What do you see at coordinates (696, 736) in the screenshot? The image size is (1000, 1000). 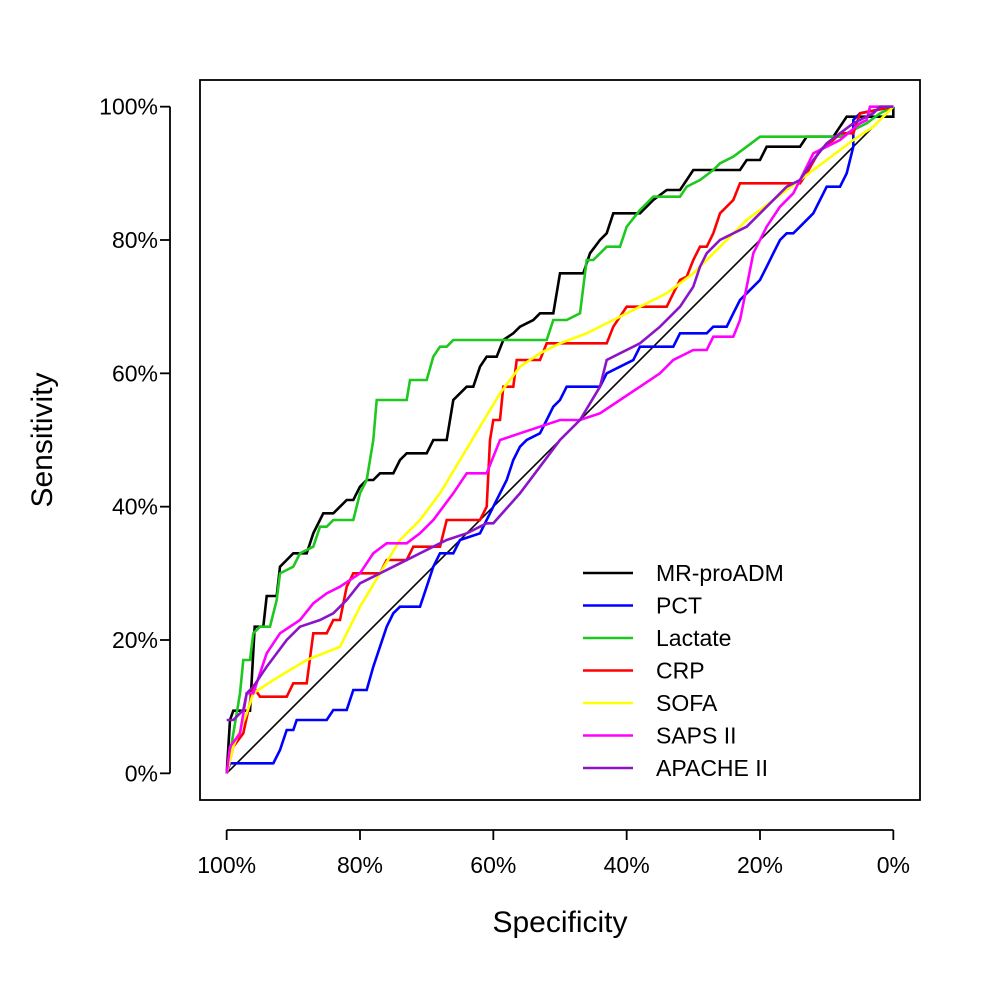 I see `legend-label-saps-ii: SAPS II` at bounding box center [696, 736].